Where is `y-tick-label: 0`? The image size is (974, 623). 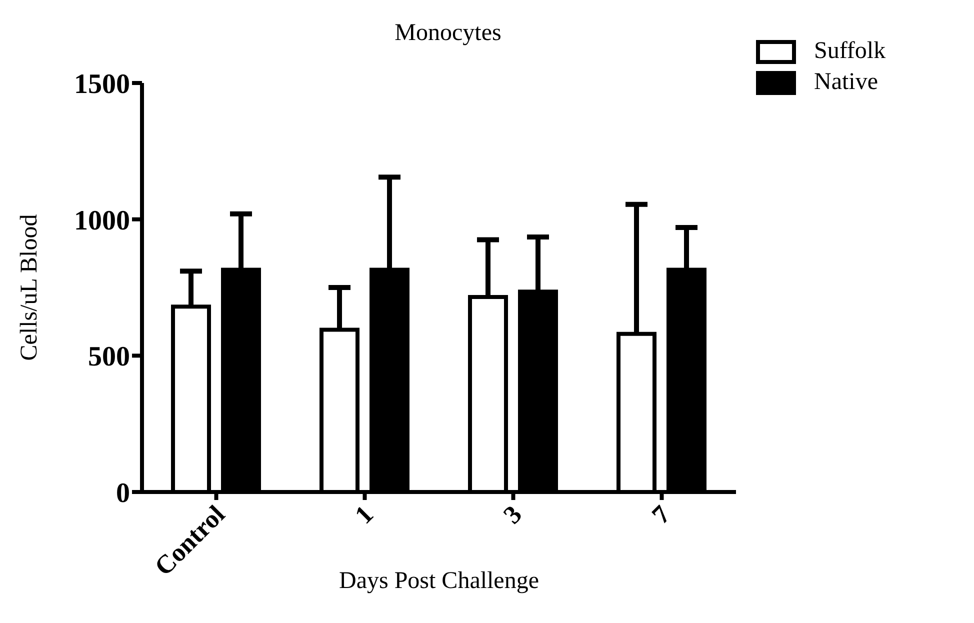 y-tick-label: 0 is located at coordinates (123, 493).